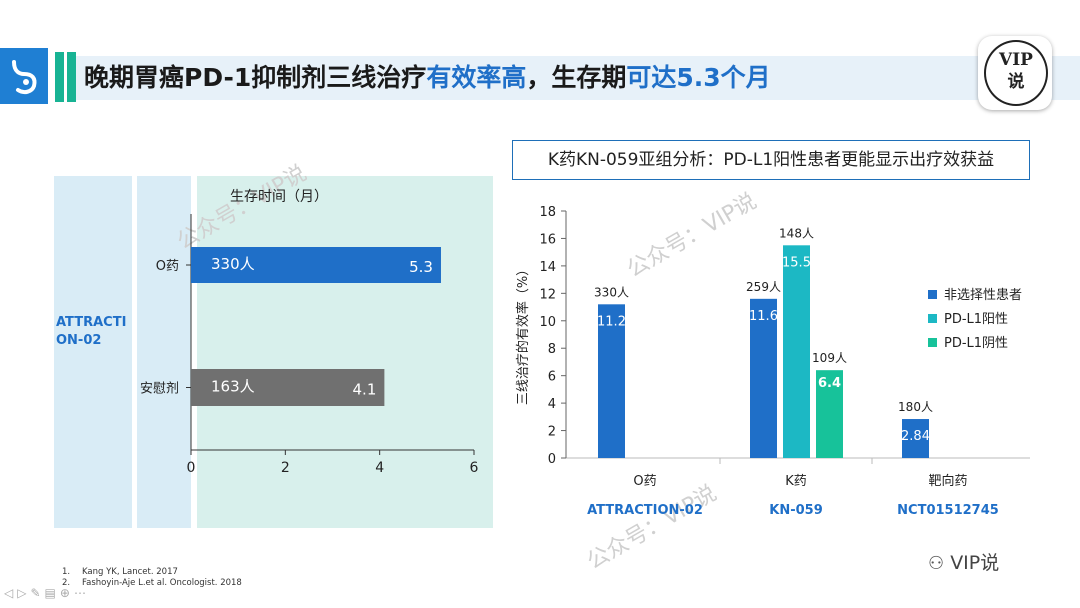 This screenshot has width=1080, height=608. I want to click on right-y-tick-label: 6, so click(552, 377).